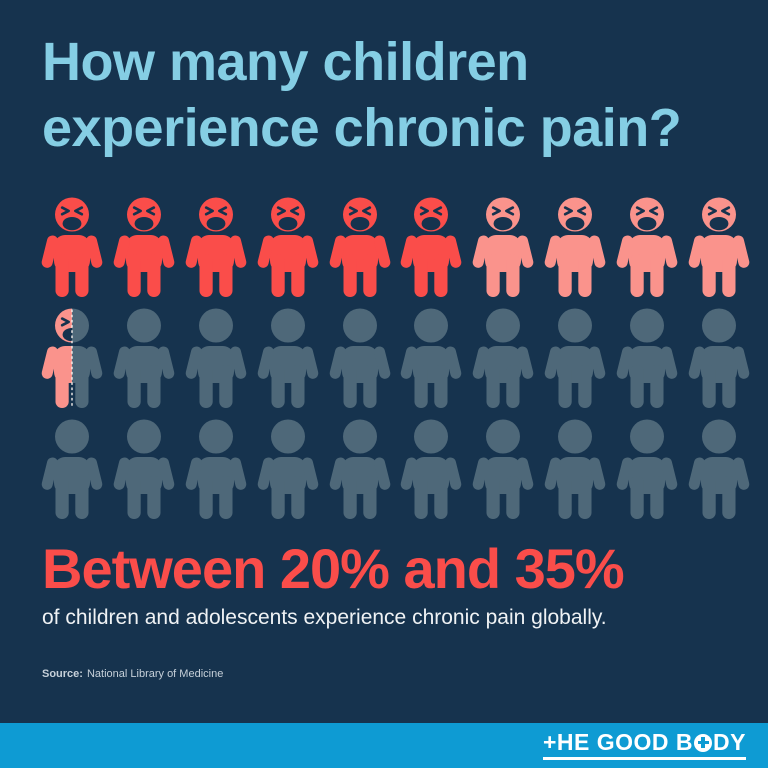 This screenshot has width=768, height=768. I want to click on title-line-1: How many children, so click(285, 62).